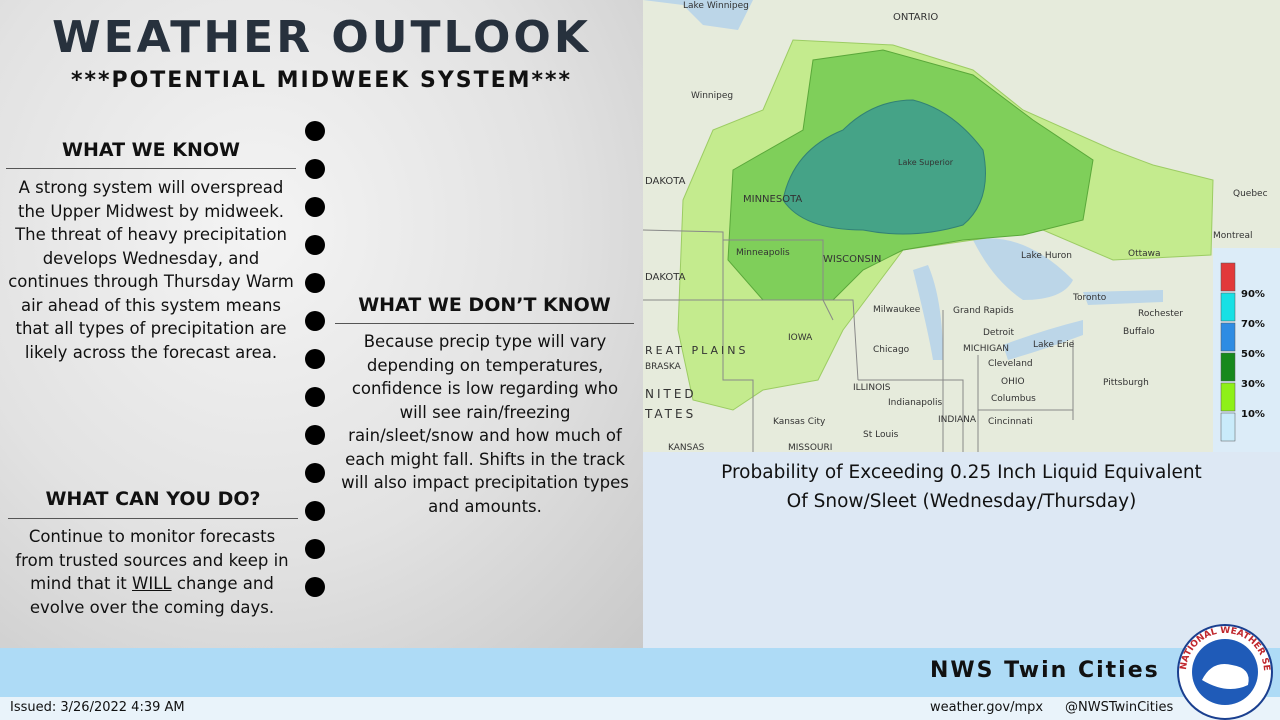 The image size is (1280, 720). What do you see at coordinates (1253, 294) in the screenshot?
I see `legend-label: 90%` at bounding box center [1253, 294].